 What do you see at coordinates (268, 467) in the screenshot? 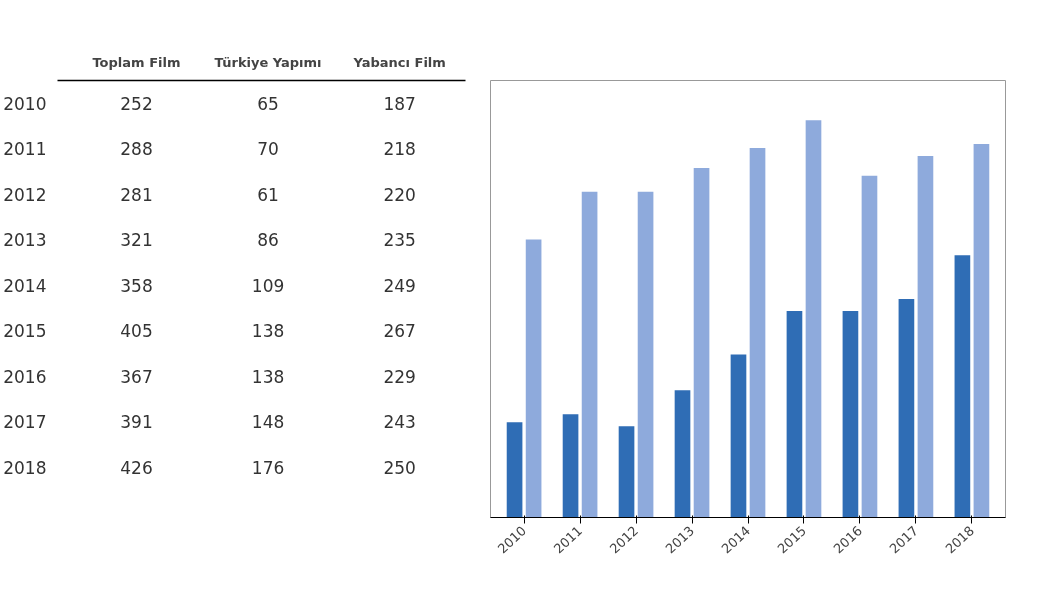
I see `data-label: 176` at bounding box center [268, 467].